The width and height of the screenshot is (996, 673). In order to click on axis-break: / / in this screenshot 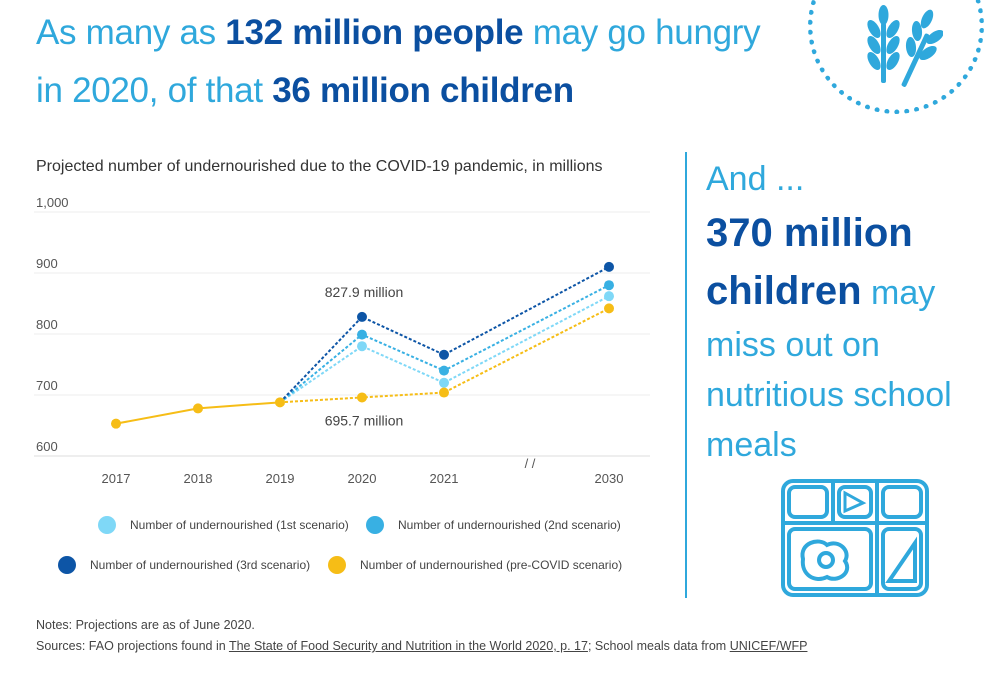, I will do `click(530, 463)`.